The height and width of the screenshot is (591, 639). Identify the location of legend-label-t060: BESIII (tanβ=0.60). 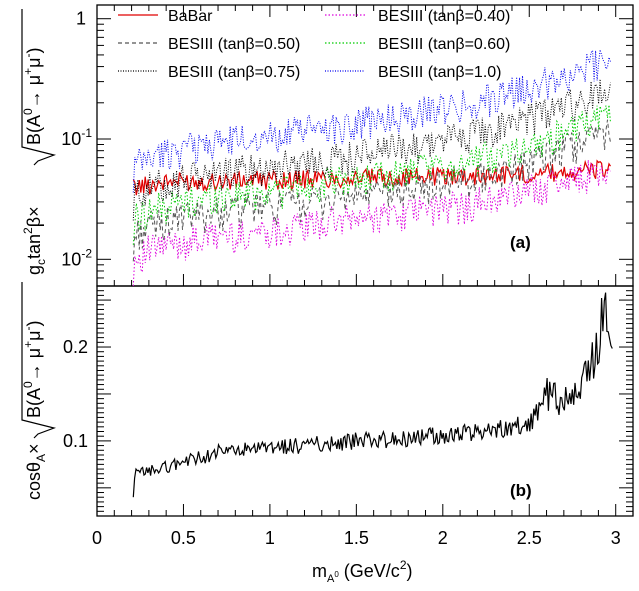
(444, 44).